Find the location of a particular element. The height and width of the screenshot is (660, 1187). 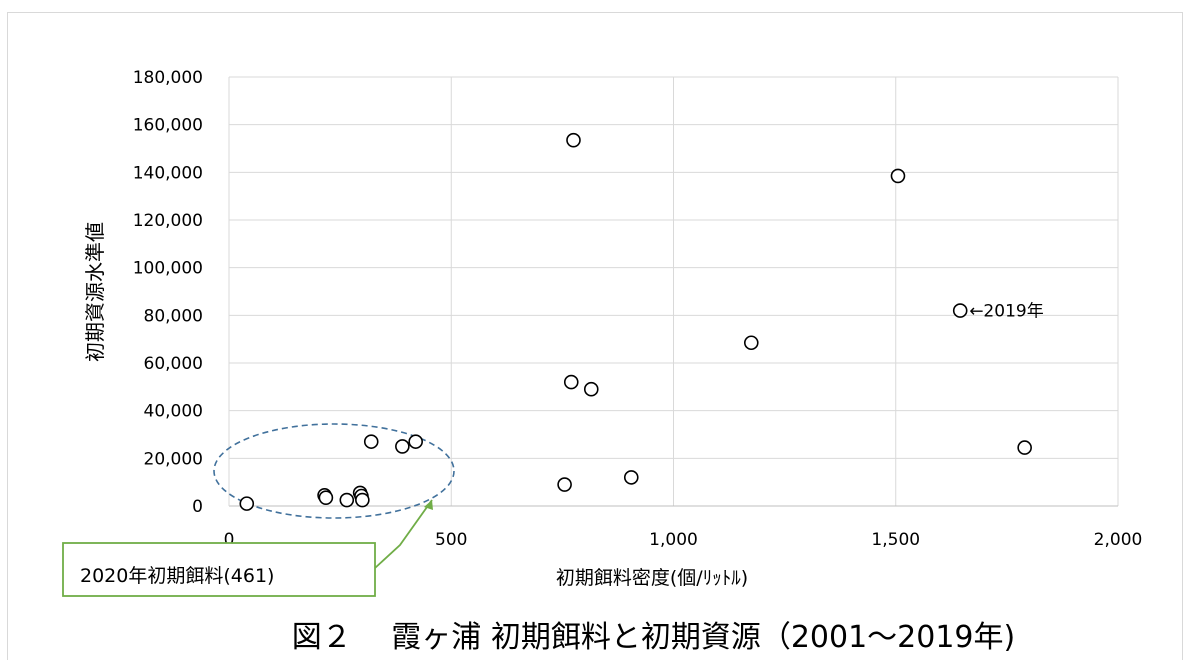

y-tick-label: 0 is located at coordinates (197, 507).